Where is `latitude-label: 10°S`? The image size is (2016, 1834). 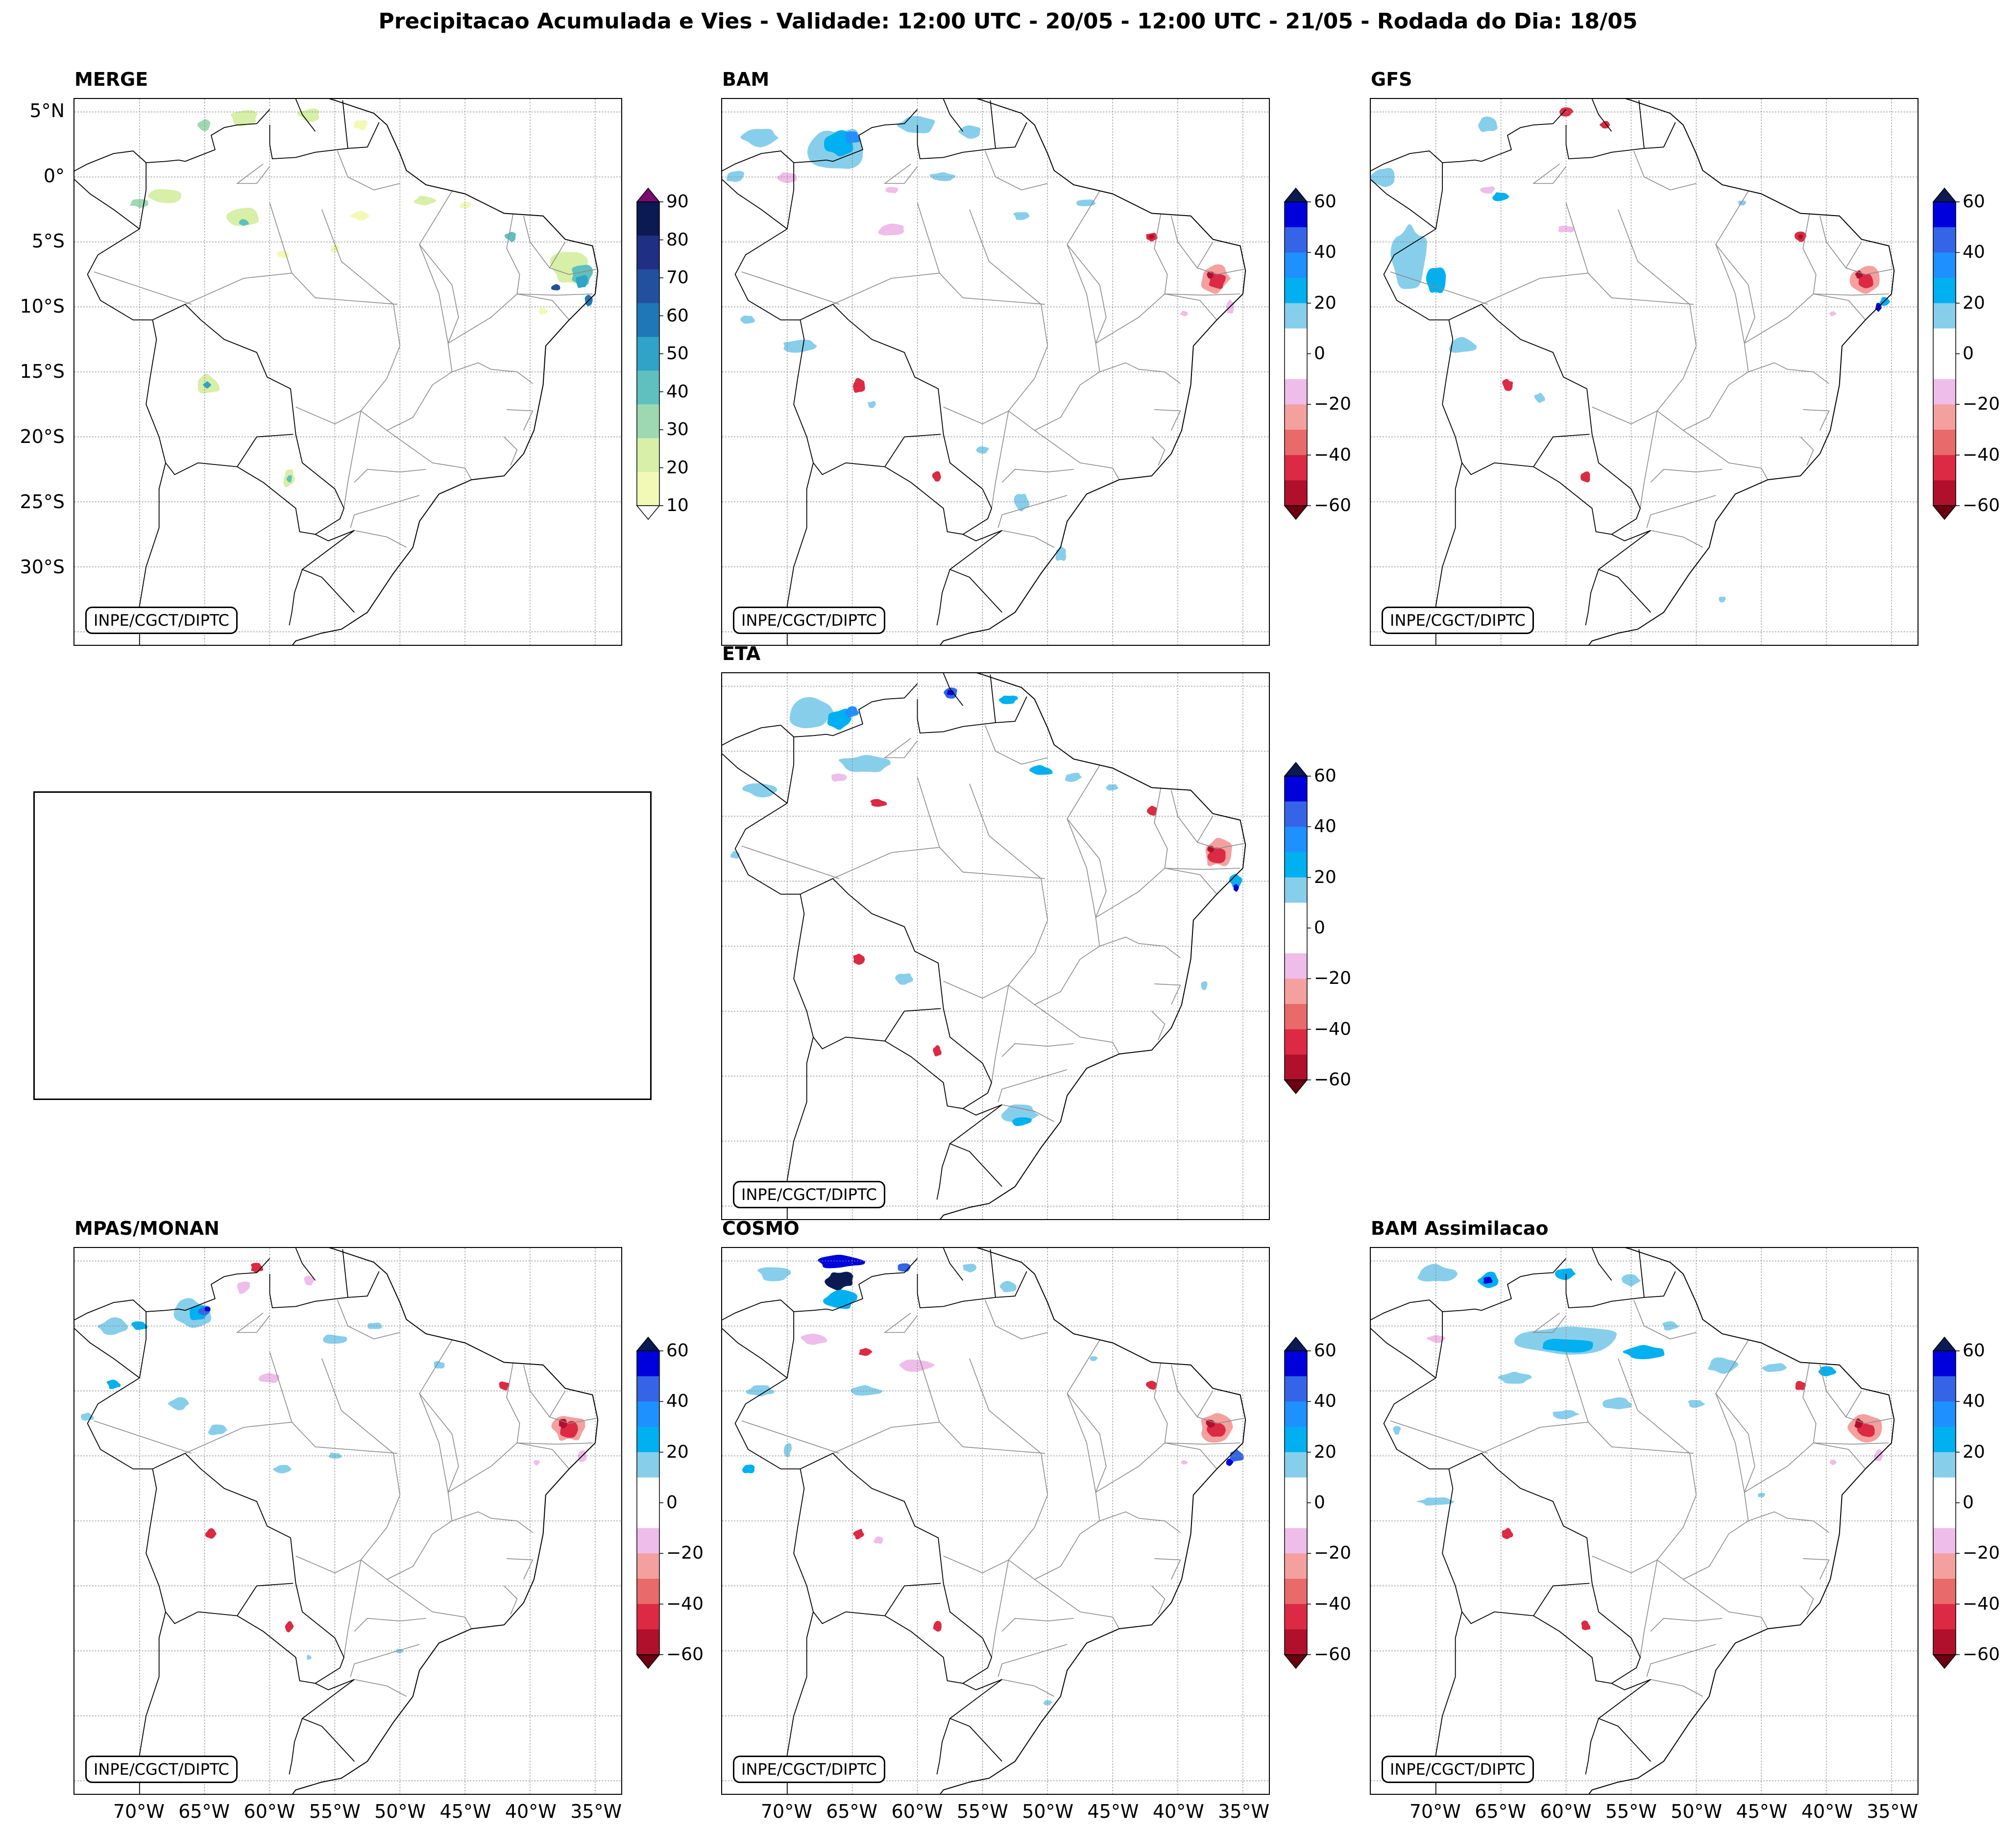 latitude-label: 10°S is located at coordinates (42, 306).